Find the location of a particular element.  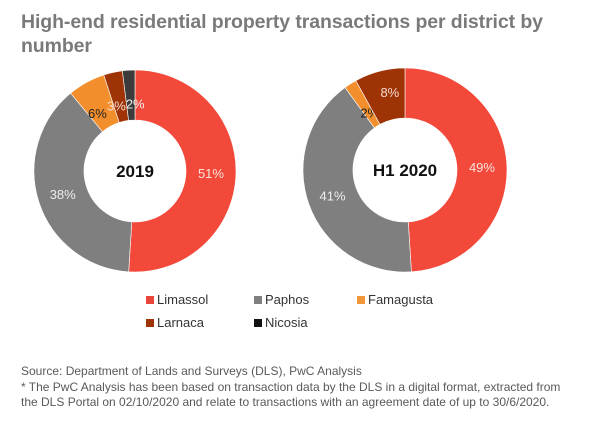

legend-item-famagusta: Famagusta is located at coordinates (395, 299).